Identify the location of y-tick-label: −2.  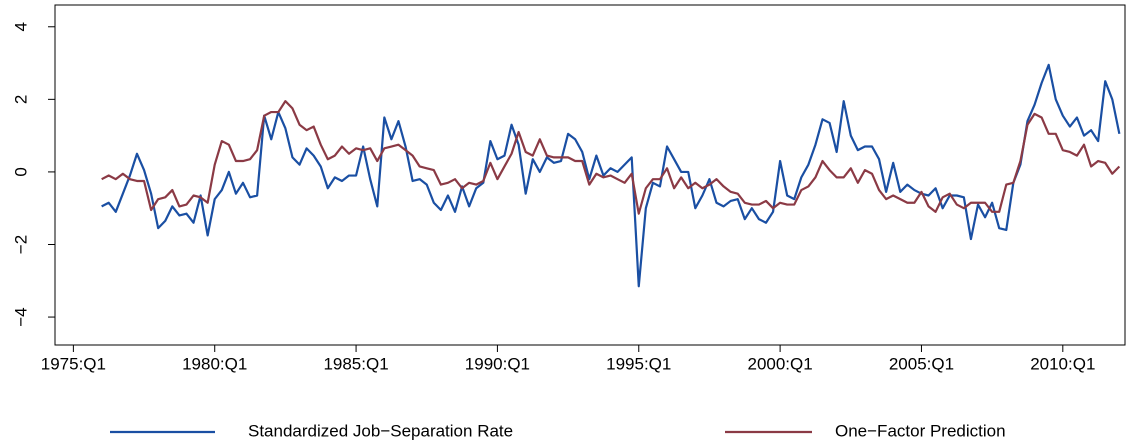
(20, 244).